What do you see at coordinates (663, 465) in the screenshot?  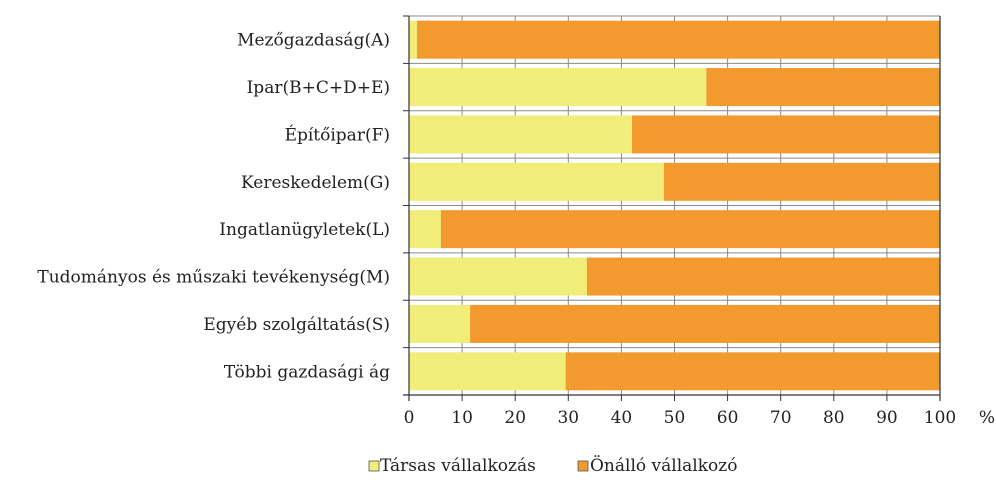 I see `legend-label-onallo: Önálló vállalkozó` at bounding box center [663, 465].